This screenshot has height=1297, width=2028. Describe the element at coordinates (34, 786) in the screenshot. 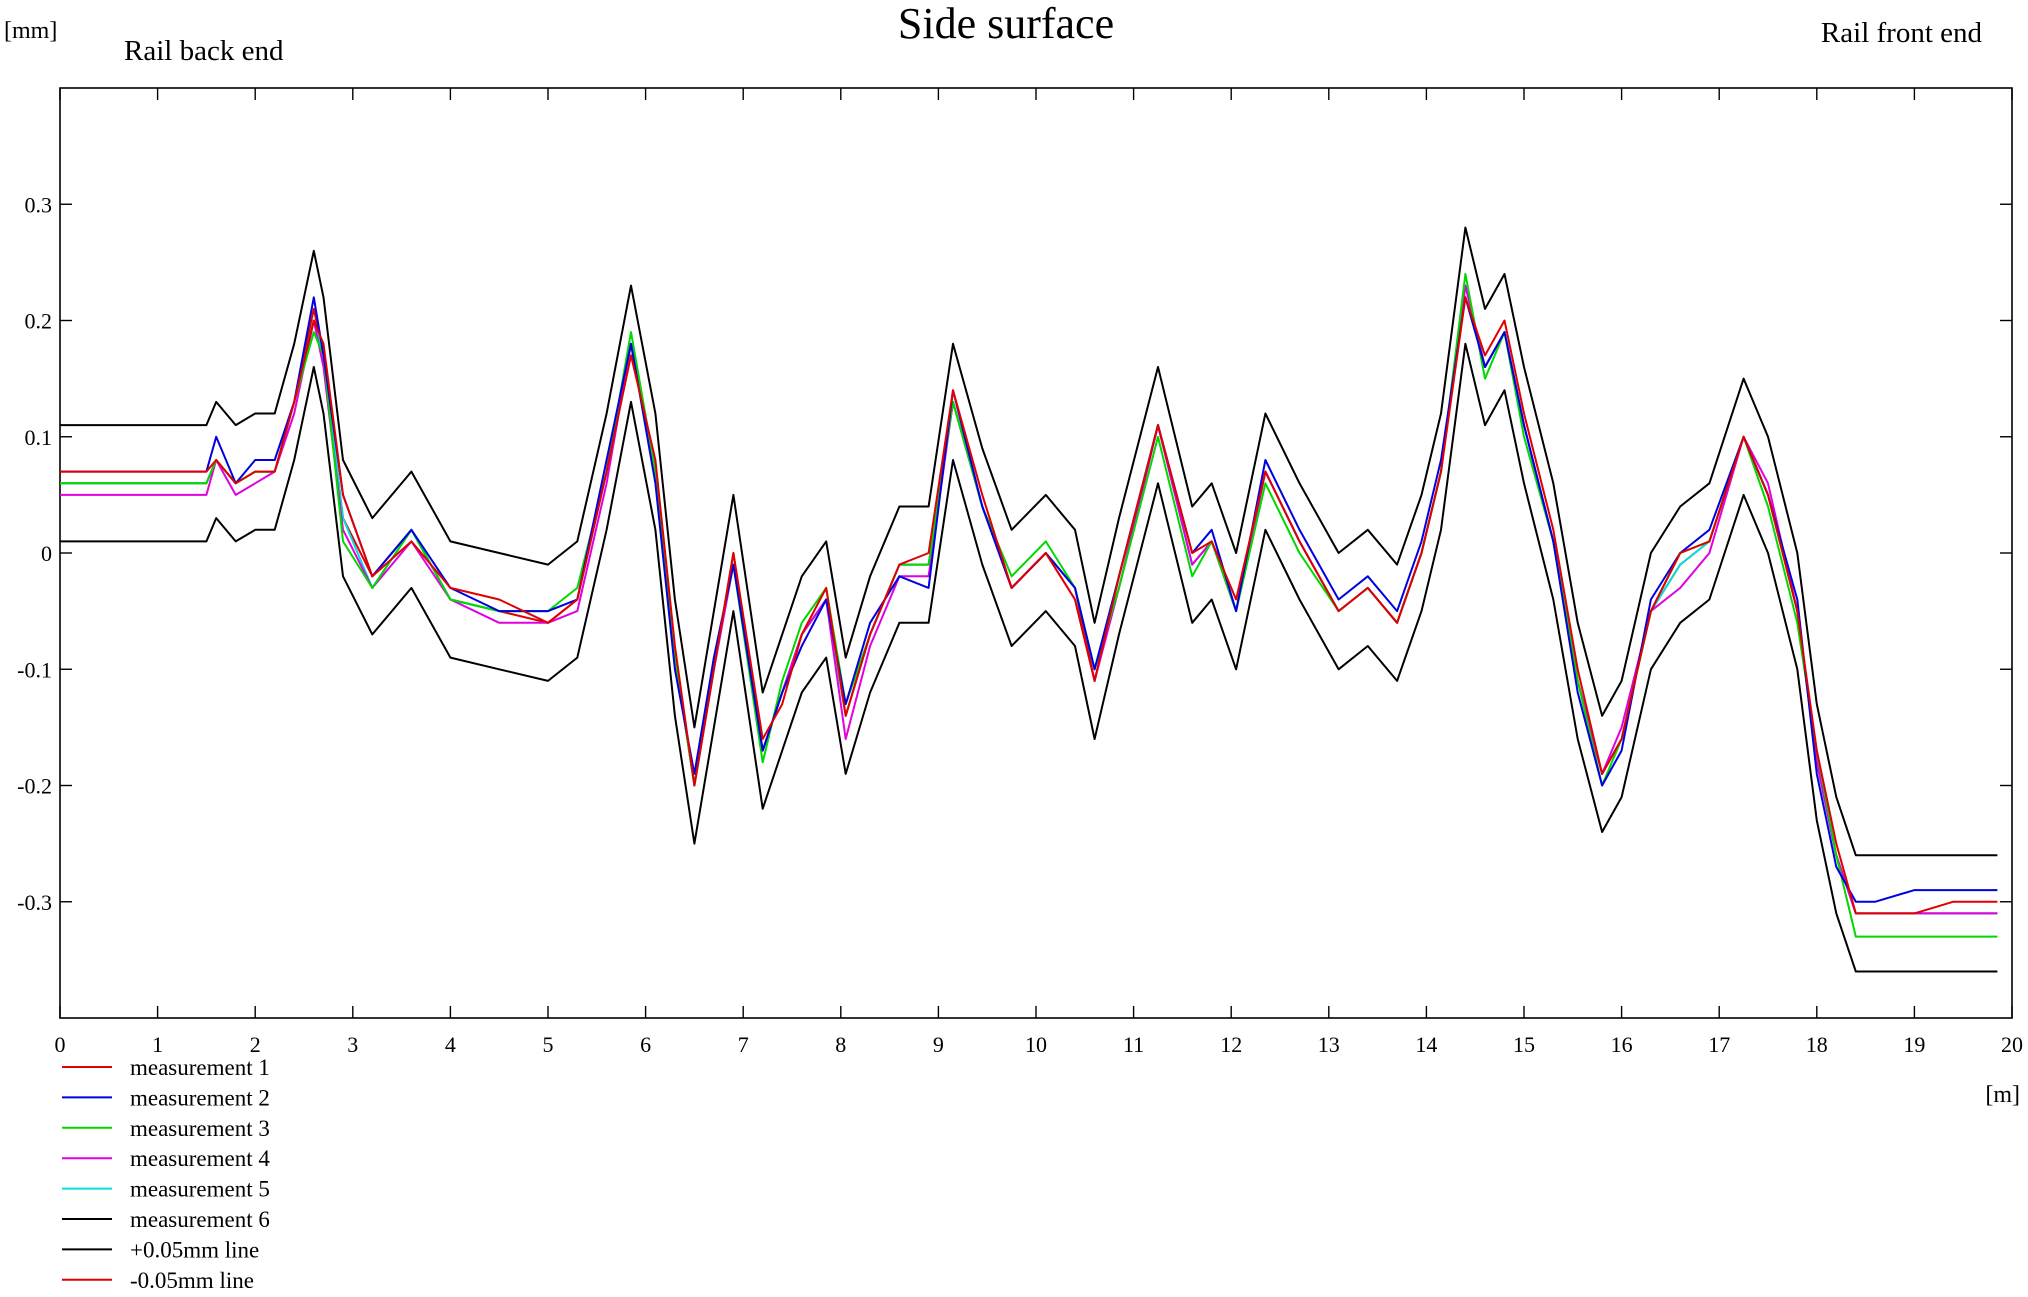

I see `y-tick-label: -0.2` at that location.